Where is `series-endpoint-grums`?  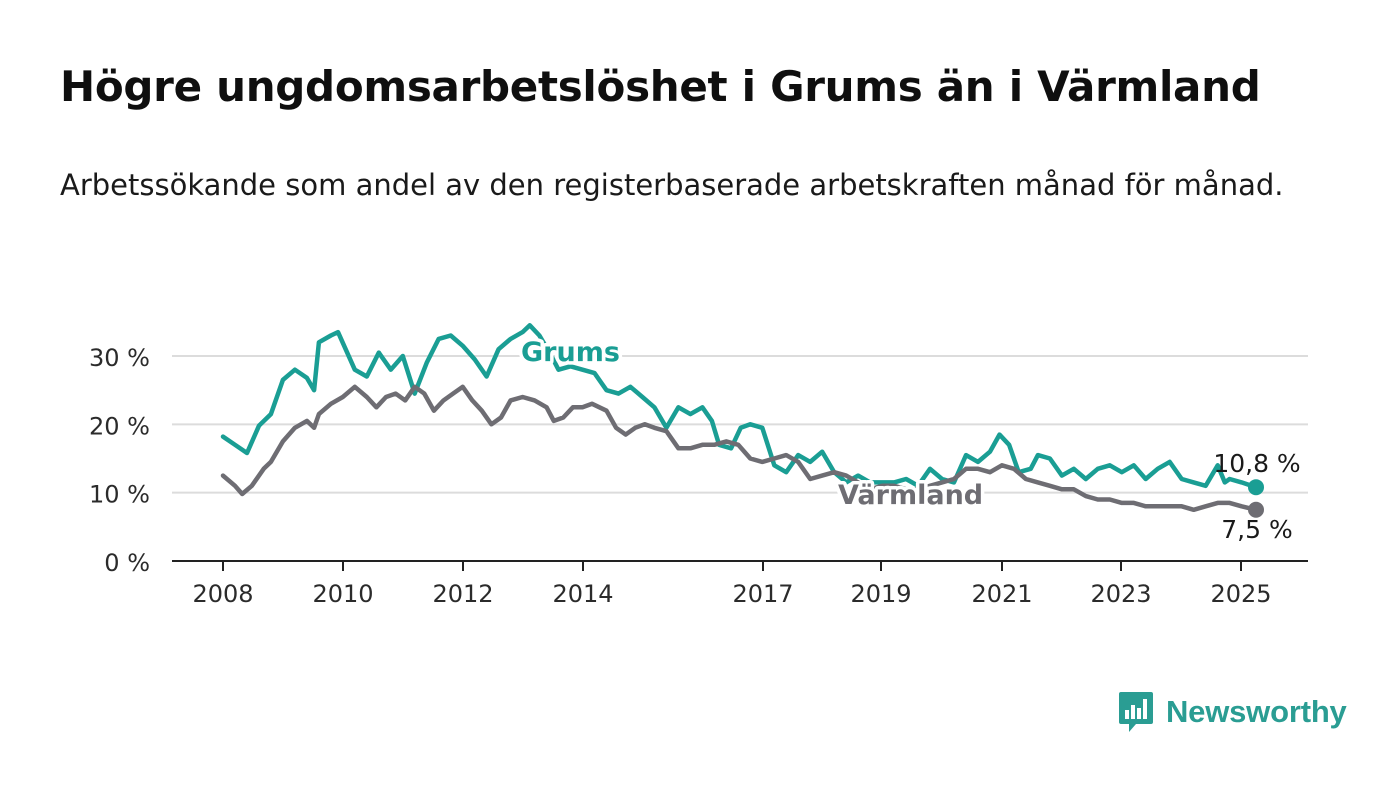
series-endpoint-grums is located at coordinates (1256, 487).